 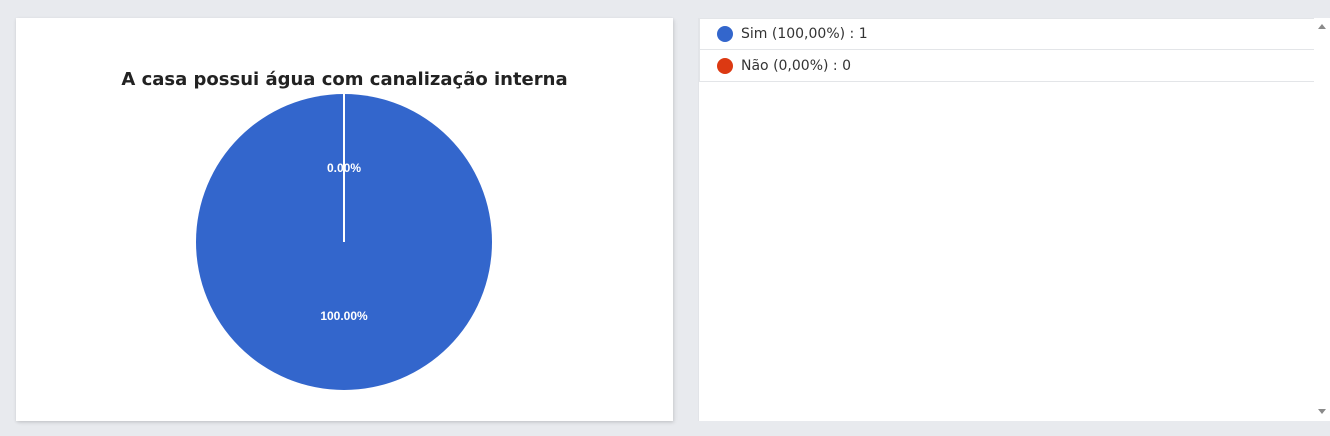 What do you see at coordinates (1322, 26) in the screenshot?
I see `scroll-up-arrow-icon` at bounding box center [1322, 26].